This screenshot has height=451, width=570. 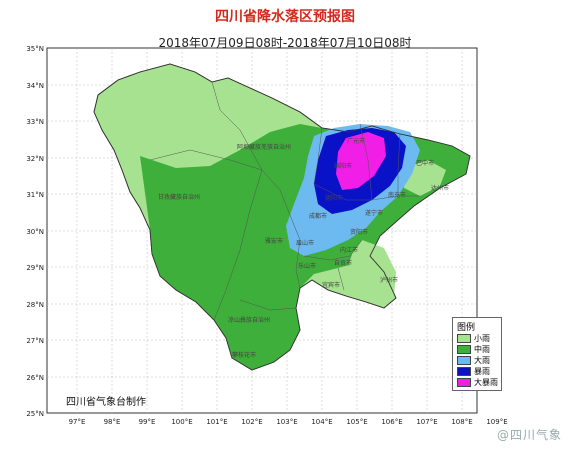 What do you see at coordinates (106, 402) in the screenshot?
I see `producer-credit: 四川省气象台制作` at bounding box center [106, 402].